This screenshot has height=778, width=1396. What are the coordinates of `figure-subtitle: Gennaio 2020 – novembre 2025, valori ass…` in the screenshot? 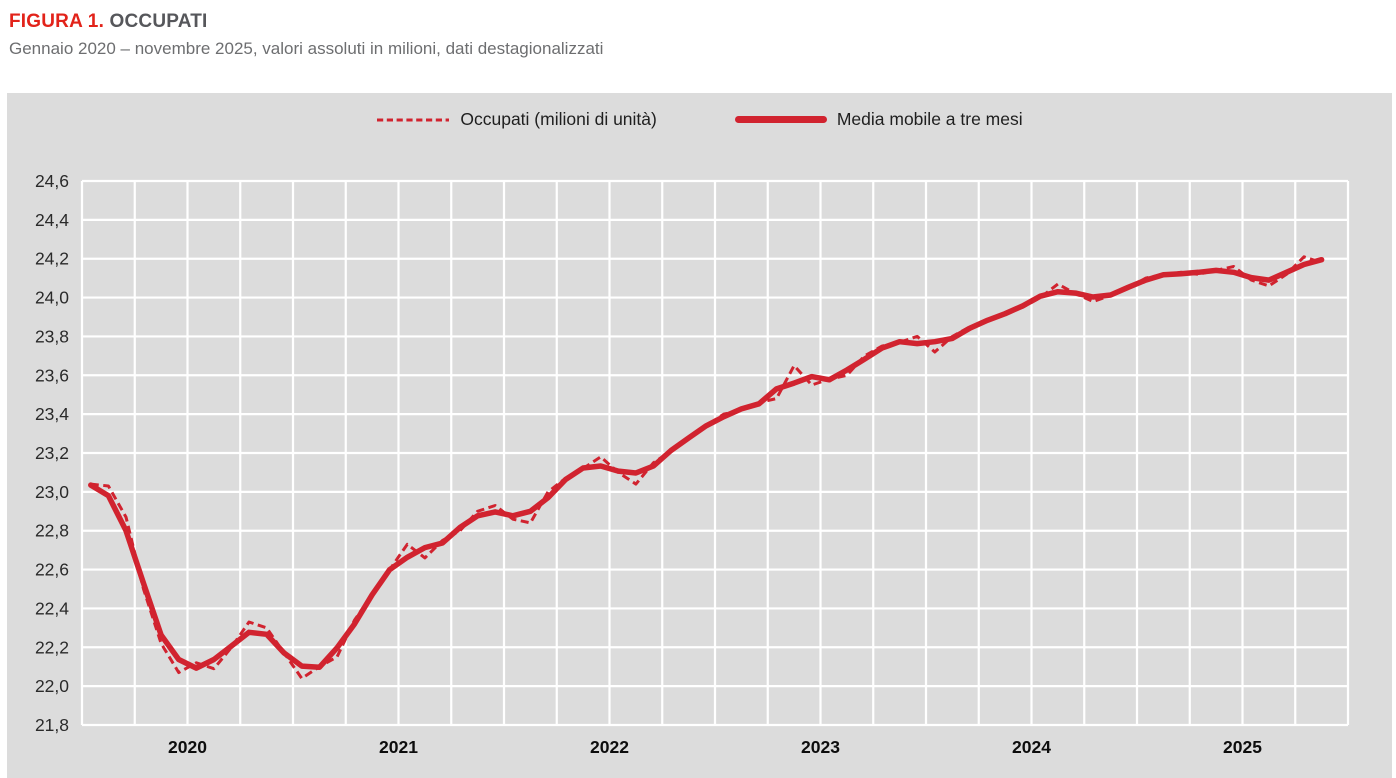 It's located at (306, 48).